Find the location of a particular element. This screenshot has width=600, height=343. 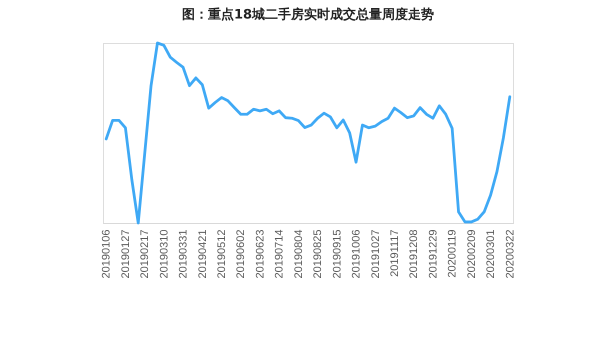

chart-title: 图：重点18城二手房实时成交总量周度走势 is located at coordinates (308, 14).